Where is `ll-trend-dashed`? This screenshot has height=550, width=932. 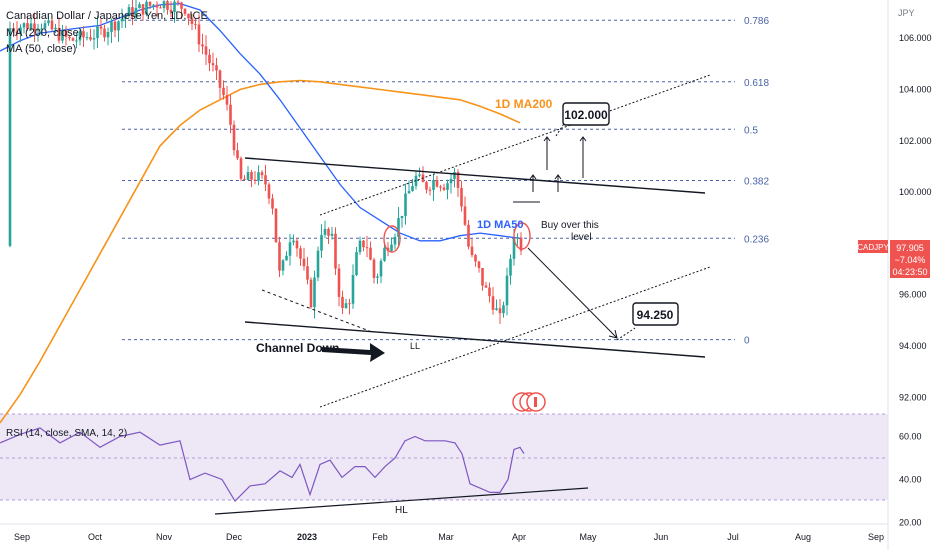 ll-trend-dashed is located at coordinates (317, 311).